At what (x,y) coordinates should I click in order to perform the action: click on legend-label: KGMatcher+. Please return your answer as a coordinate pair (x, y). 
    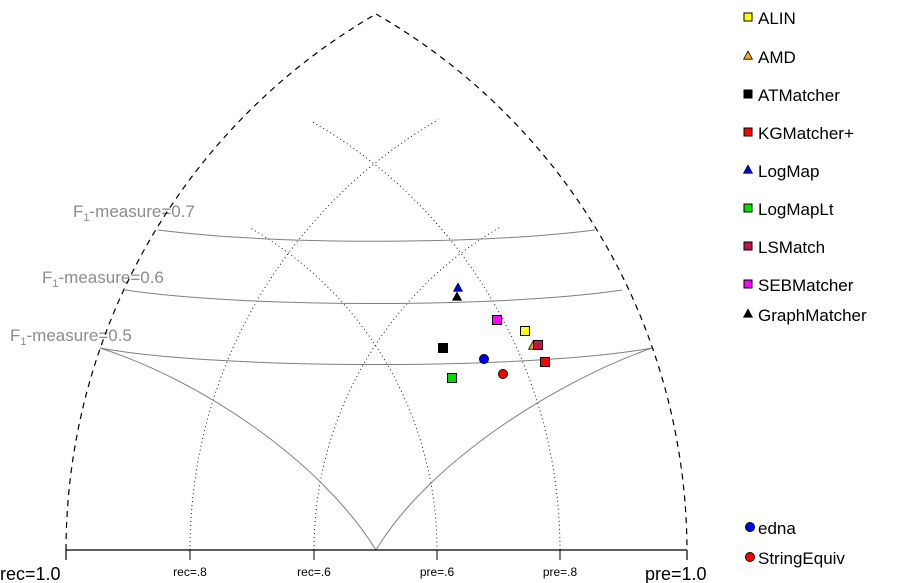
    Looking at the image, I should click on (806, 133).